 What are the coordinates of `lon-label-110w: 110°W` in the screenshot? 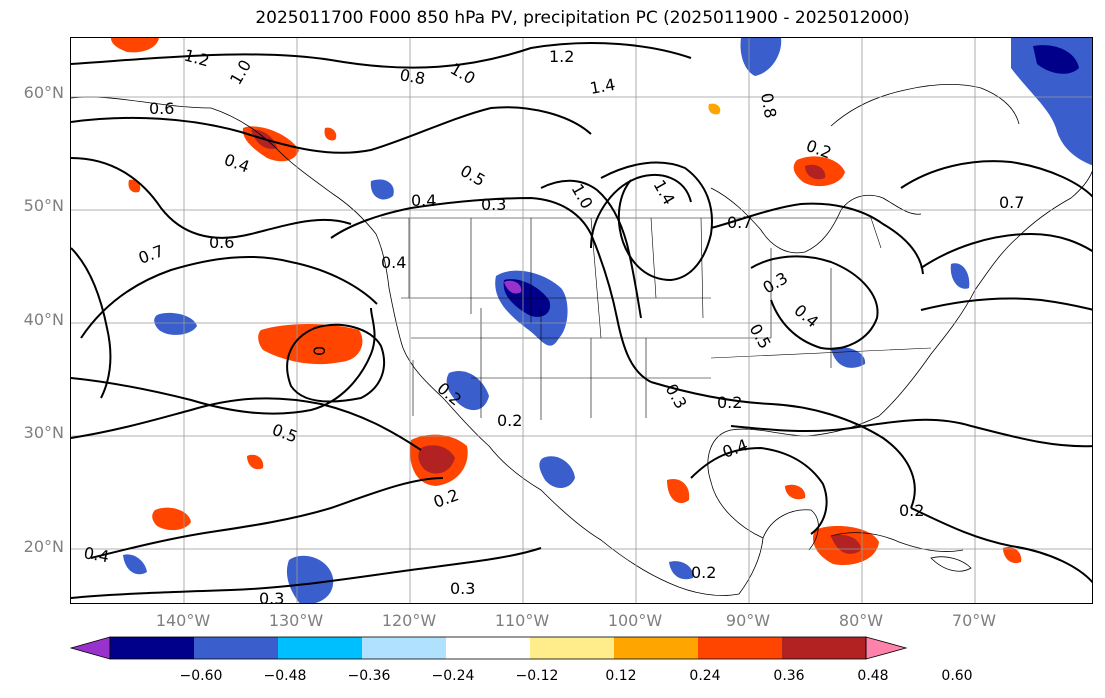 It's located at (522, 620).